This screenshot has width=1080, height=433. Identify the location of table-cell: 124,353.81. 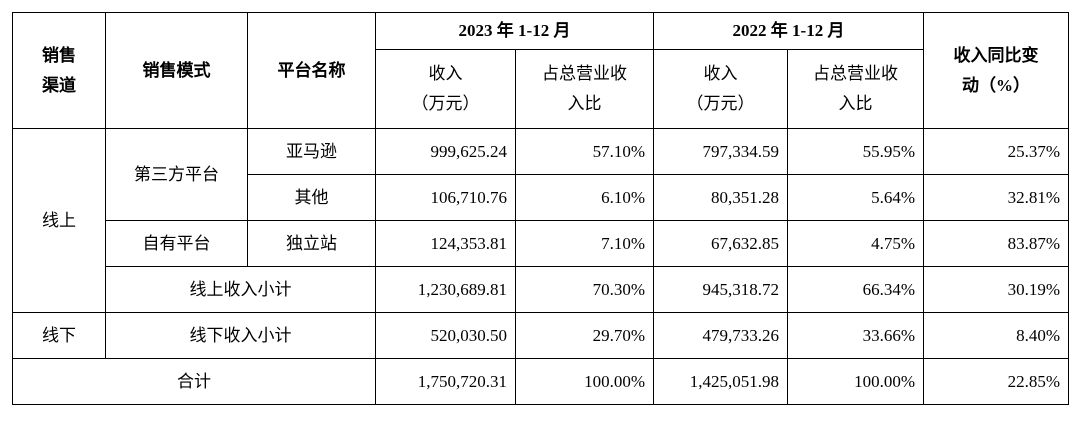
(445, 243).